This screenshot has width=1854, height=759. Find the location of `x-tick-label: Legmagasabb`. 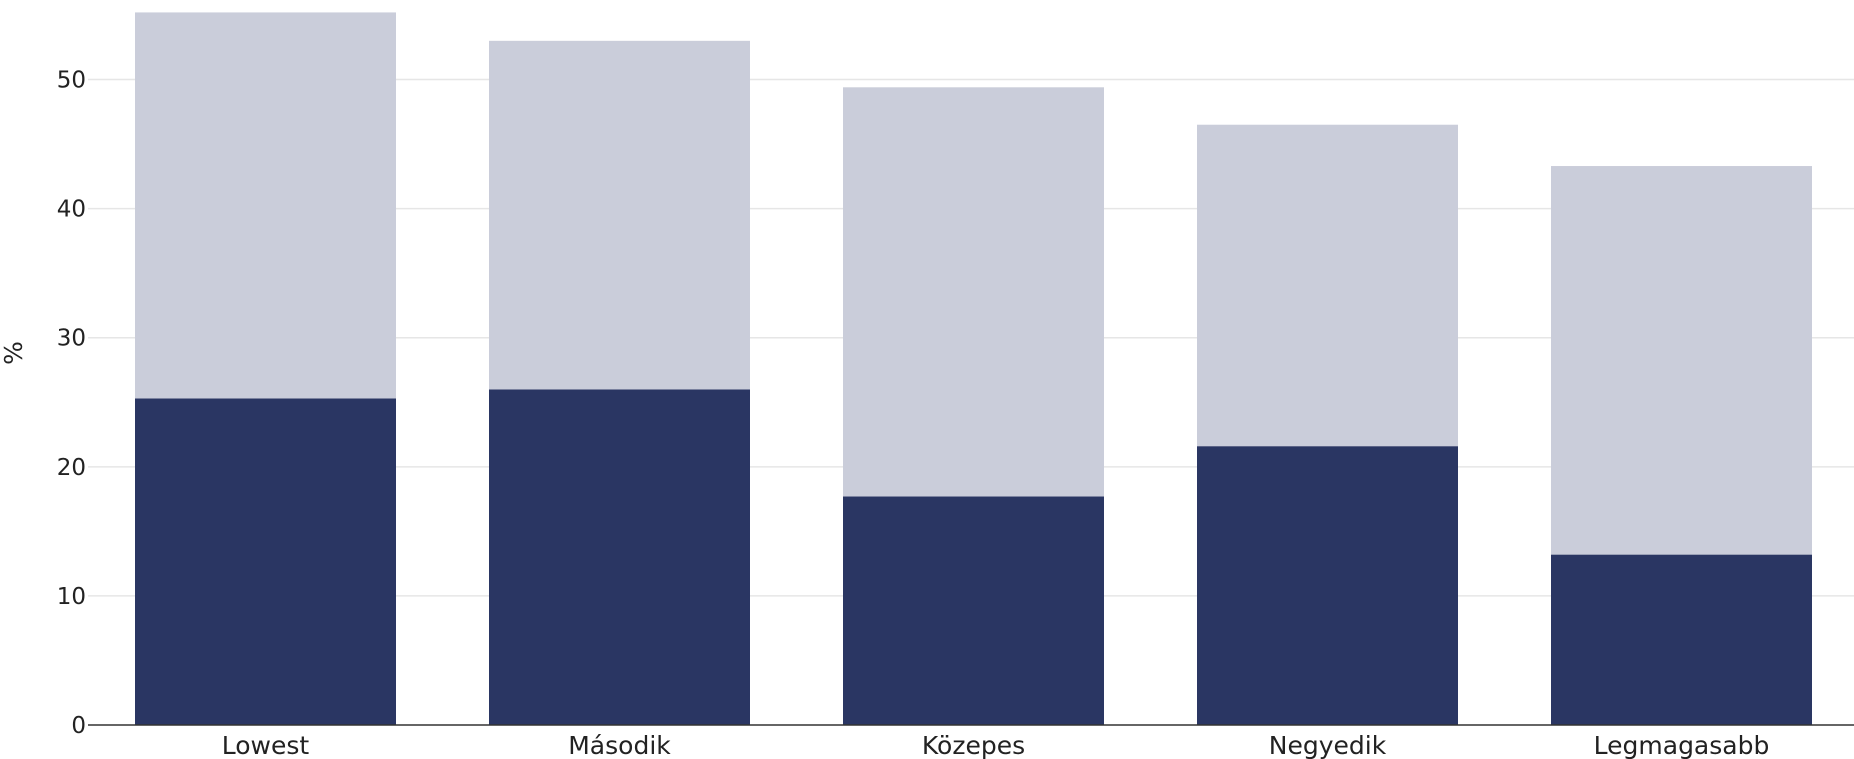

x-tick-label: Legmagasabb is located at coordinates (1682, 745).